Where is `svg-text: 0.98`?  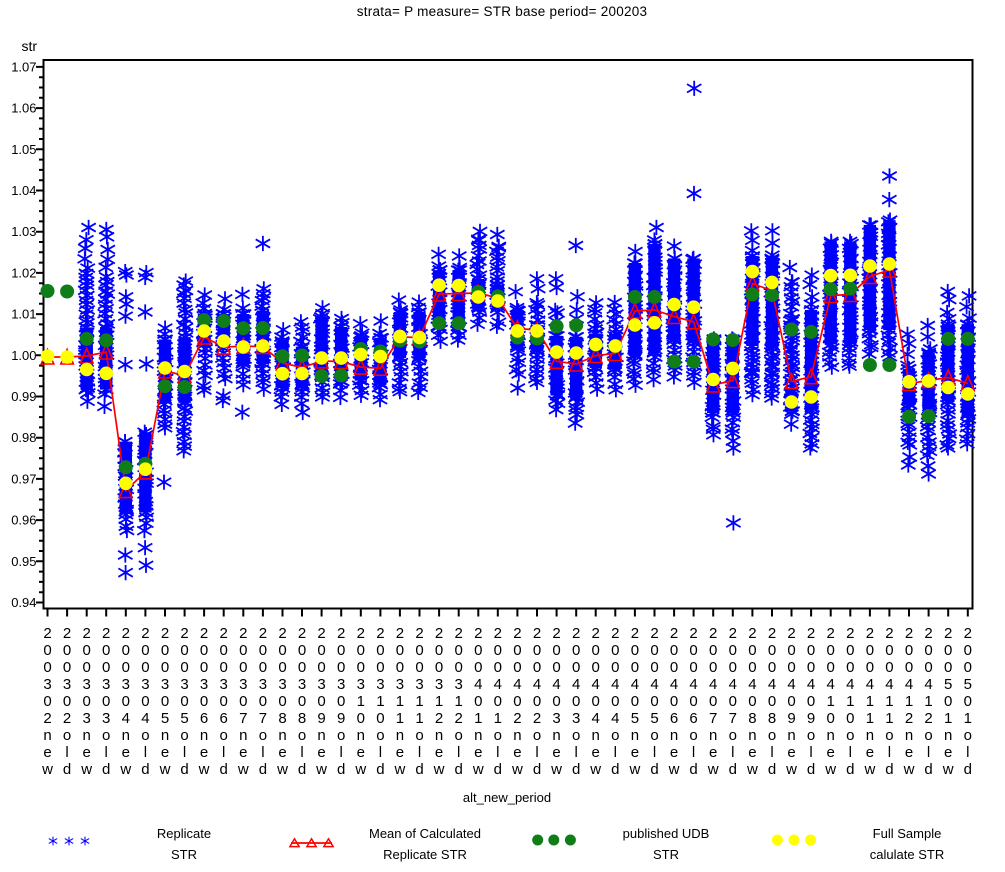 svg-text: 0.98 is located at coordinates (23, 437).